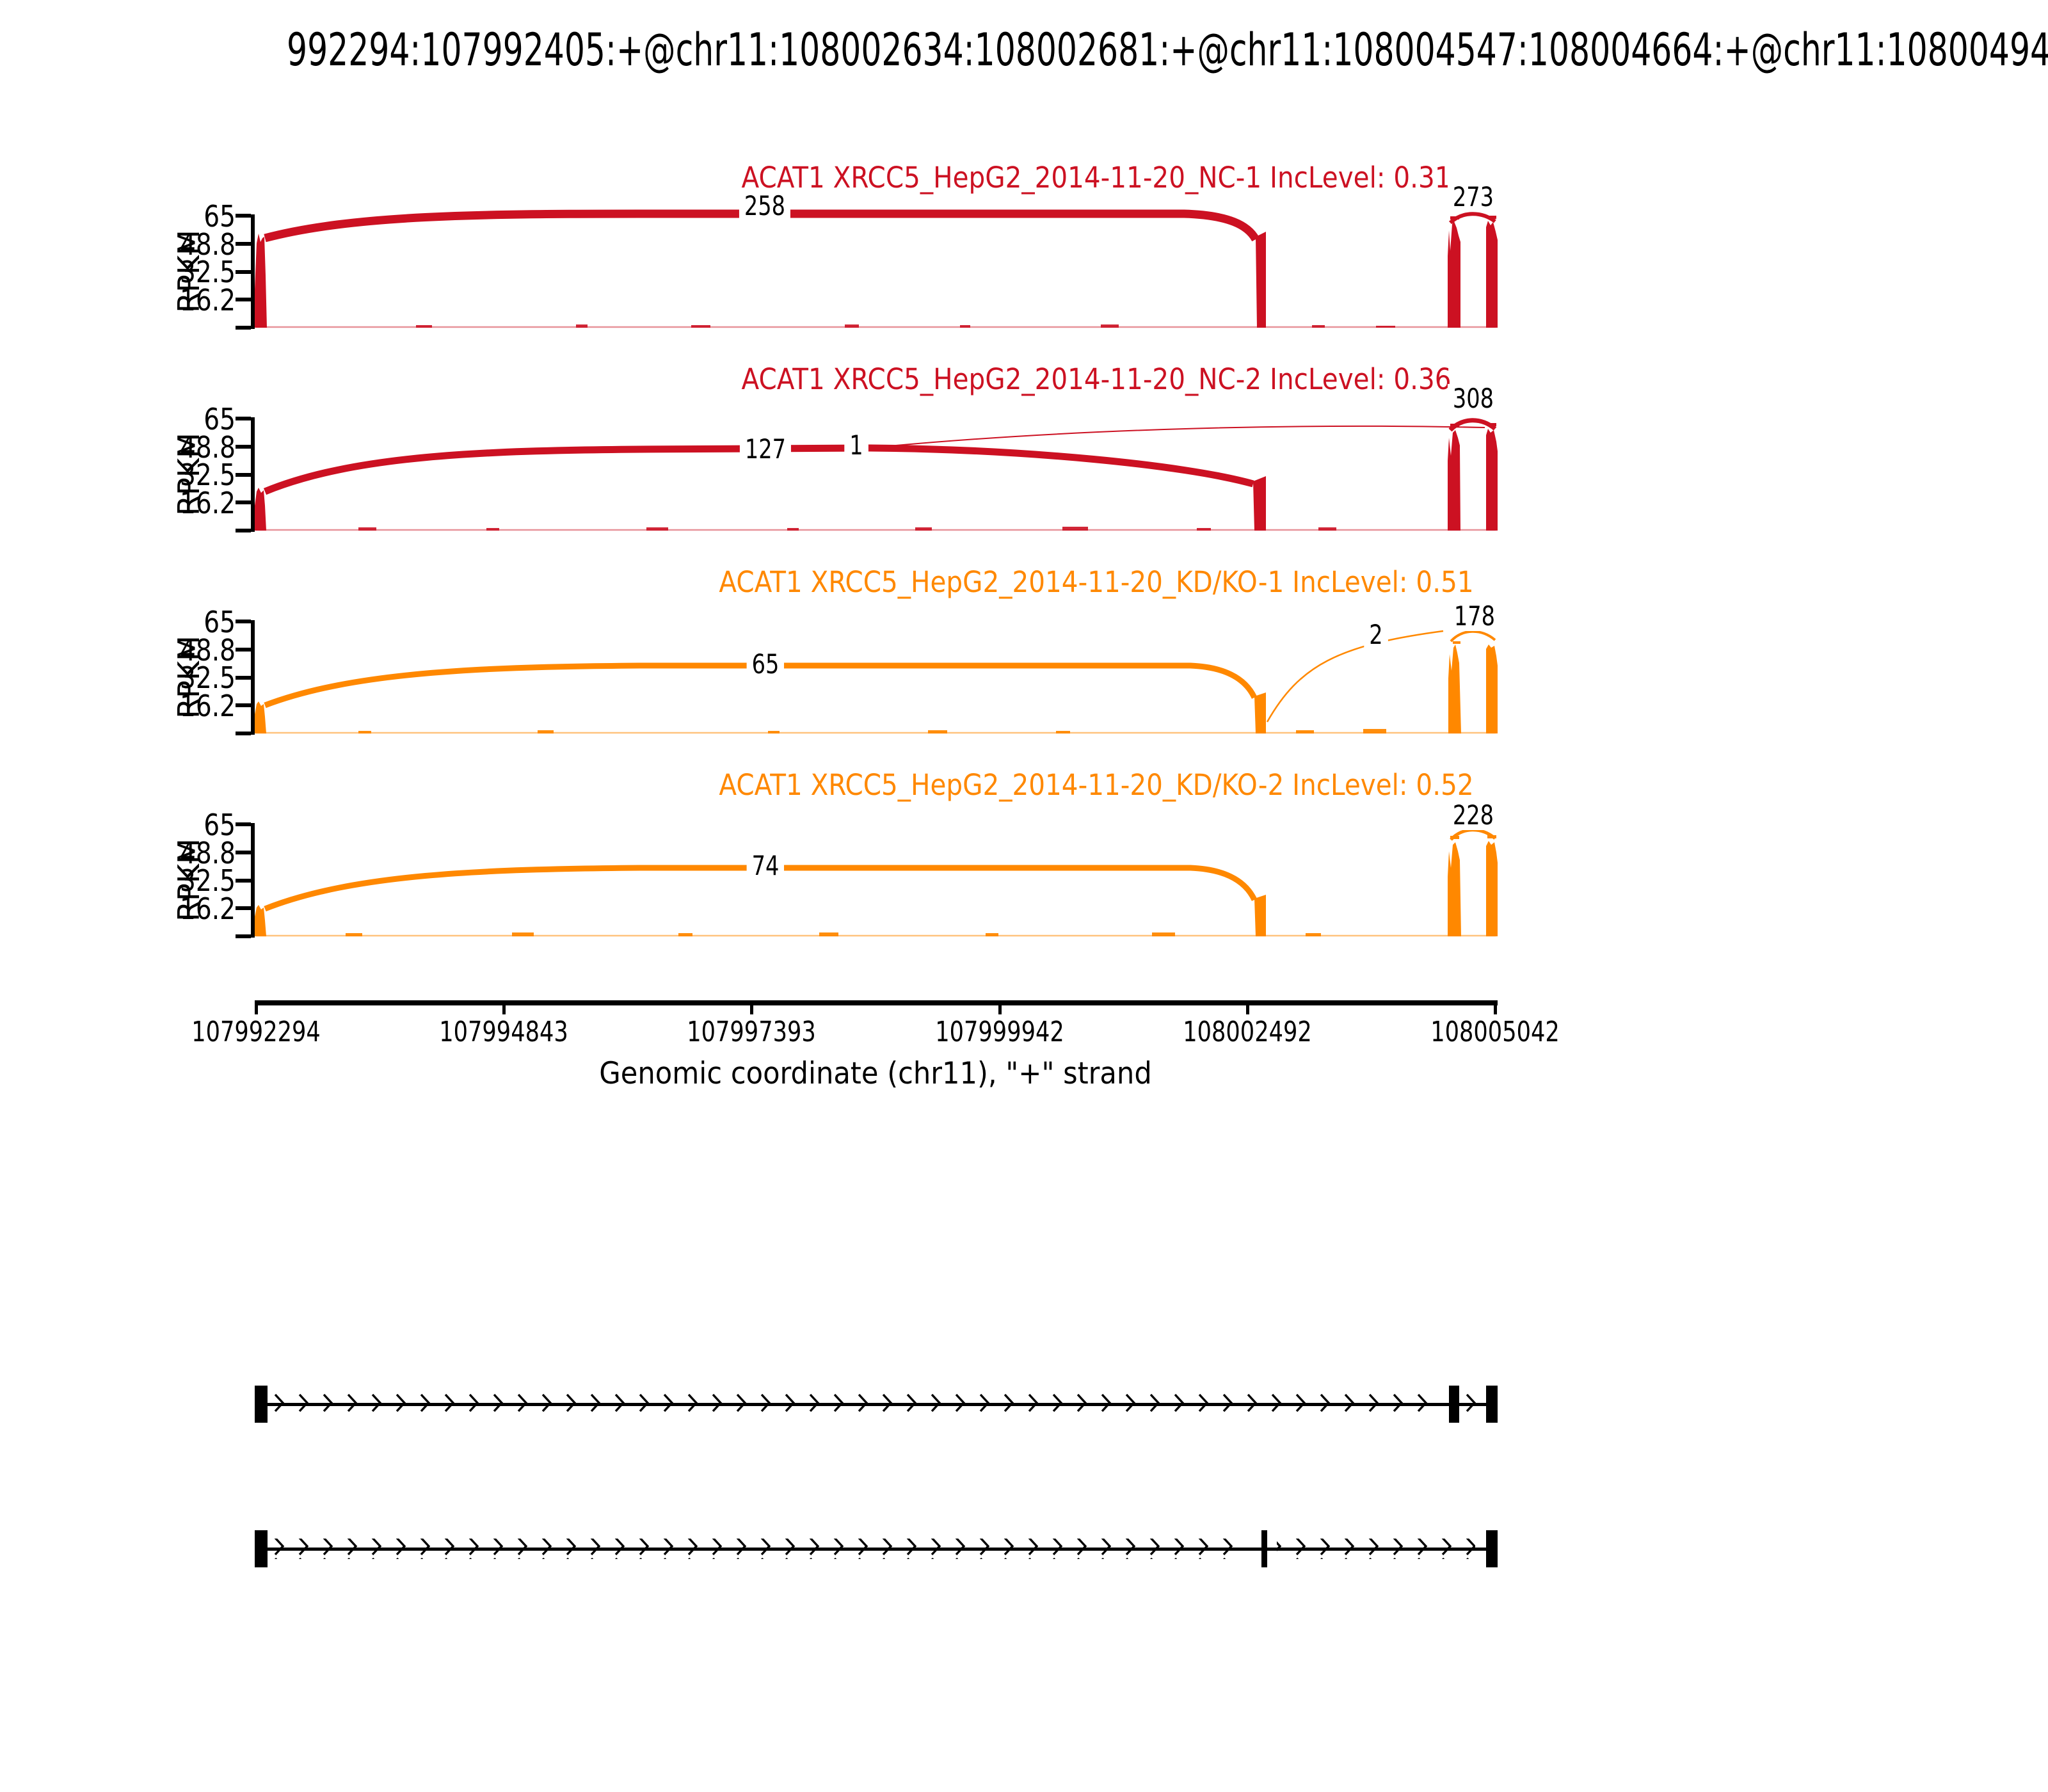  Describe the element at coordinates (765, 206) in the screenshot. I see `junction-count-label: 258` at that location.